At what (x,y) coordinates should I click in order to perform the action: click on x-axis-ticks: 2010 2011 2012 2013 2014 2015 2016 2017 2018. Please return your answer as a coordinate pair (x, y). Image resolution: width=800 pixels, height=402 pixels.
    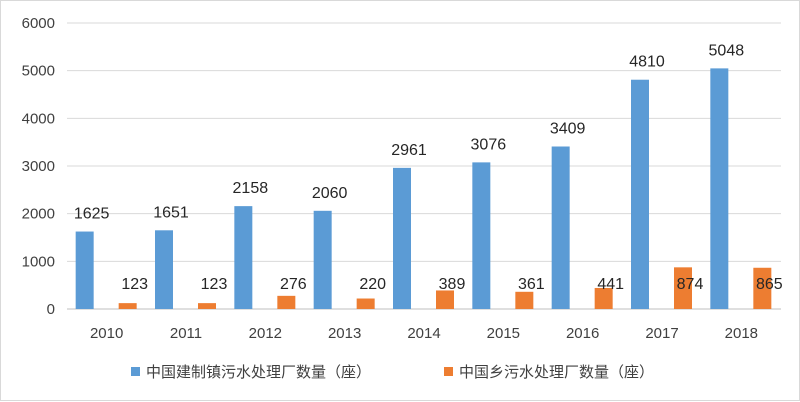
    Looking at the image, I should click on (424, 333).